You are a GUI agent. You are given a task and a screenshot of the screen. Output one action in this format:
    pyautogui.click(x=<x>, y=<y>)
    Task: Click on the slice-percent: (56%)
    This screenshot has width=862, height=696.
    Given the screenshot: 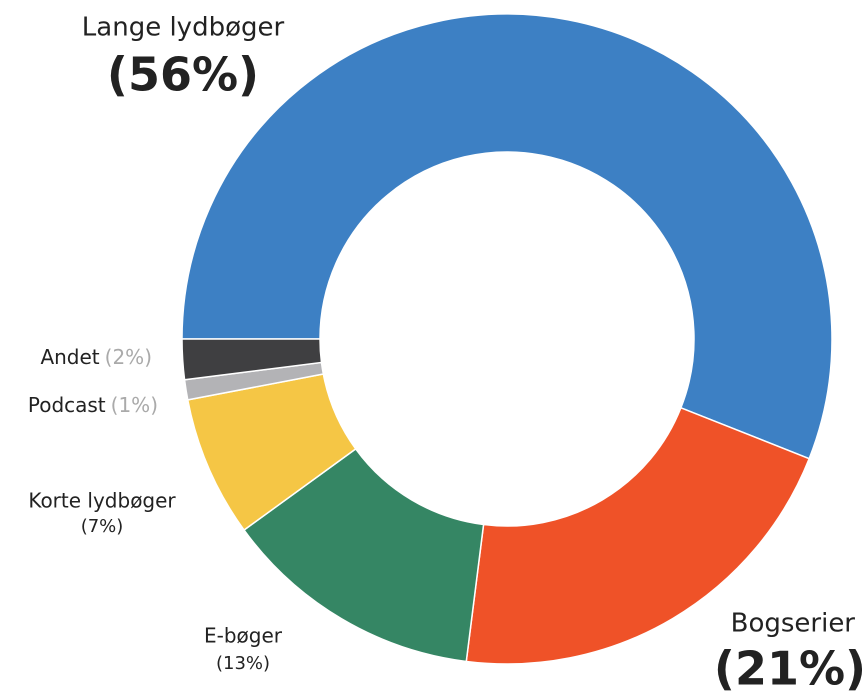 What is the action you would take?
    pyautogui.click(x=183, y=75)
    